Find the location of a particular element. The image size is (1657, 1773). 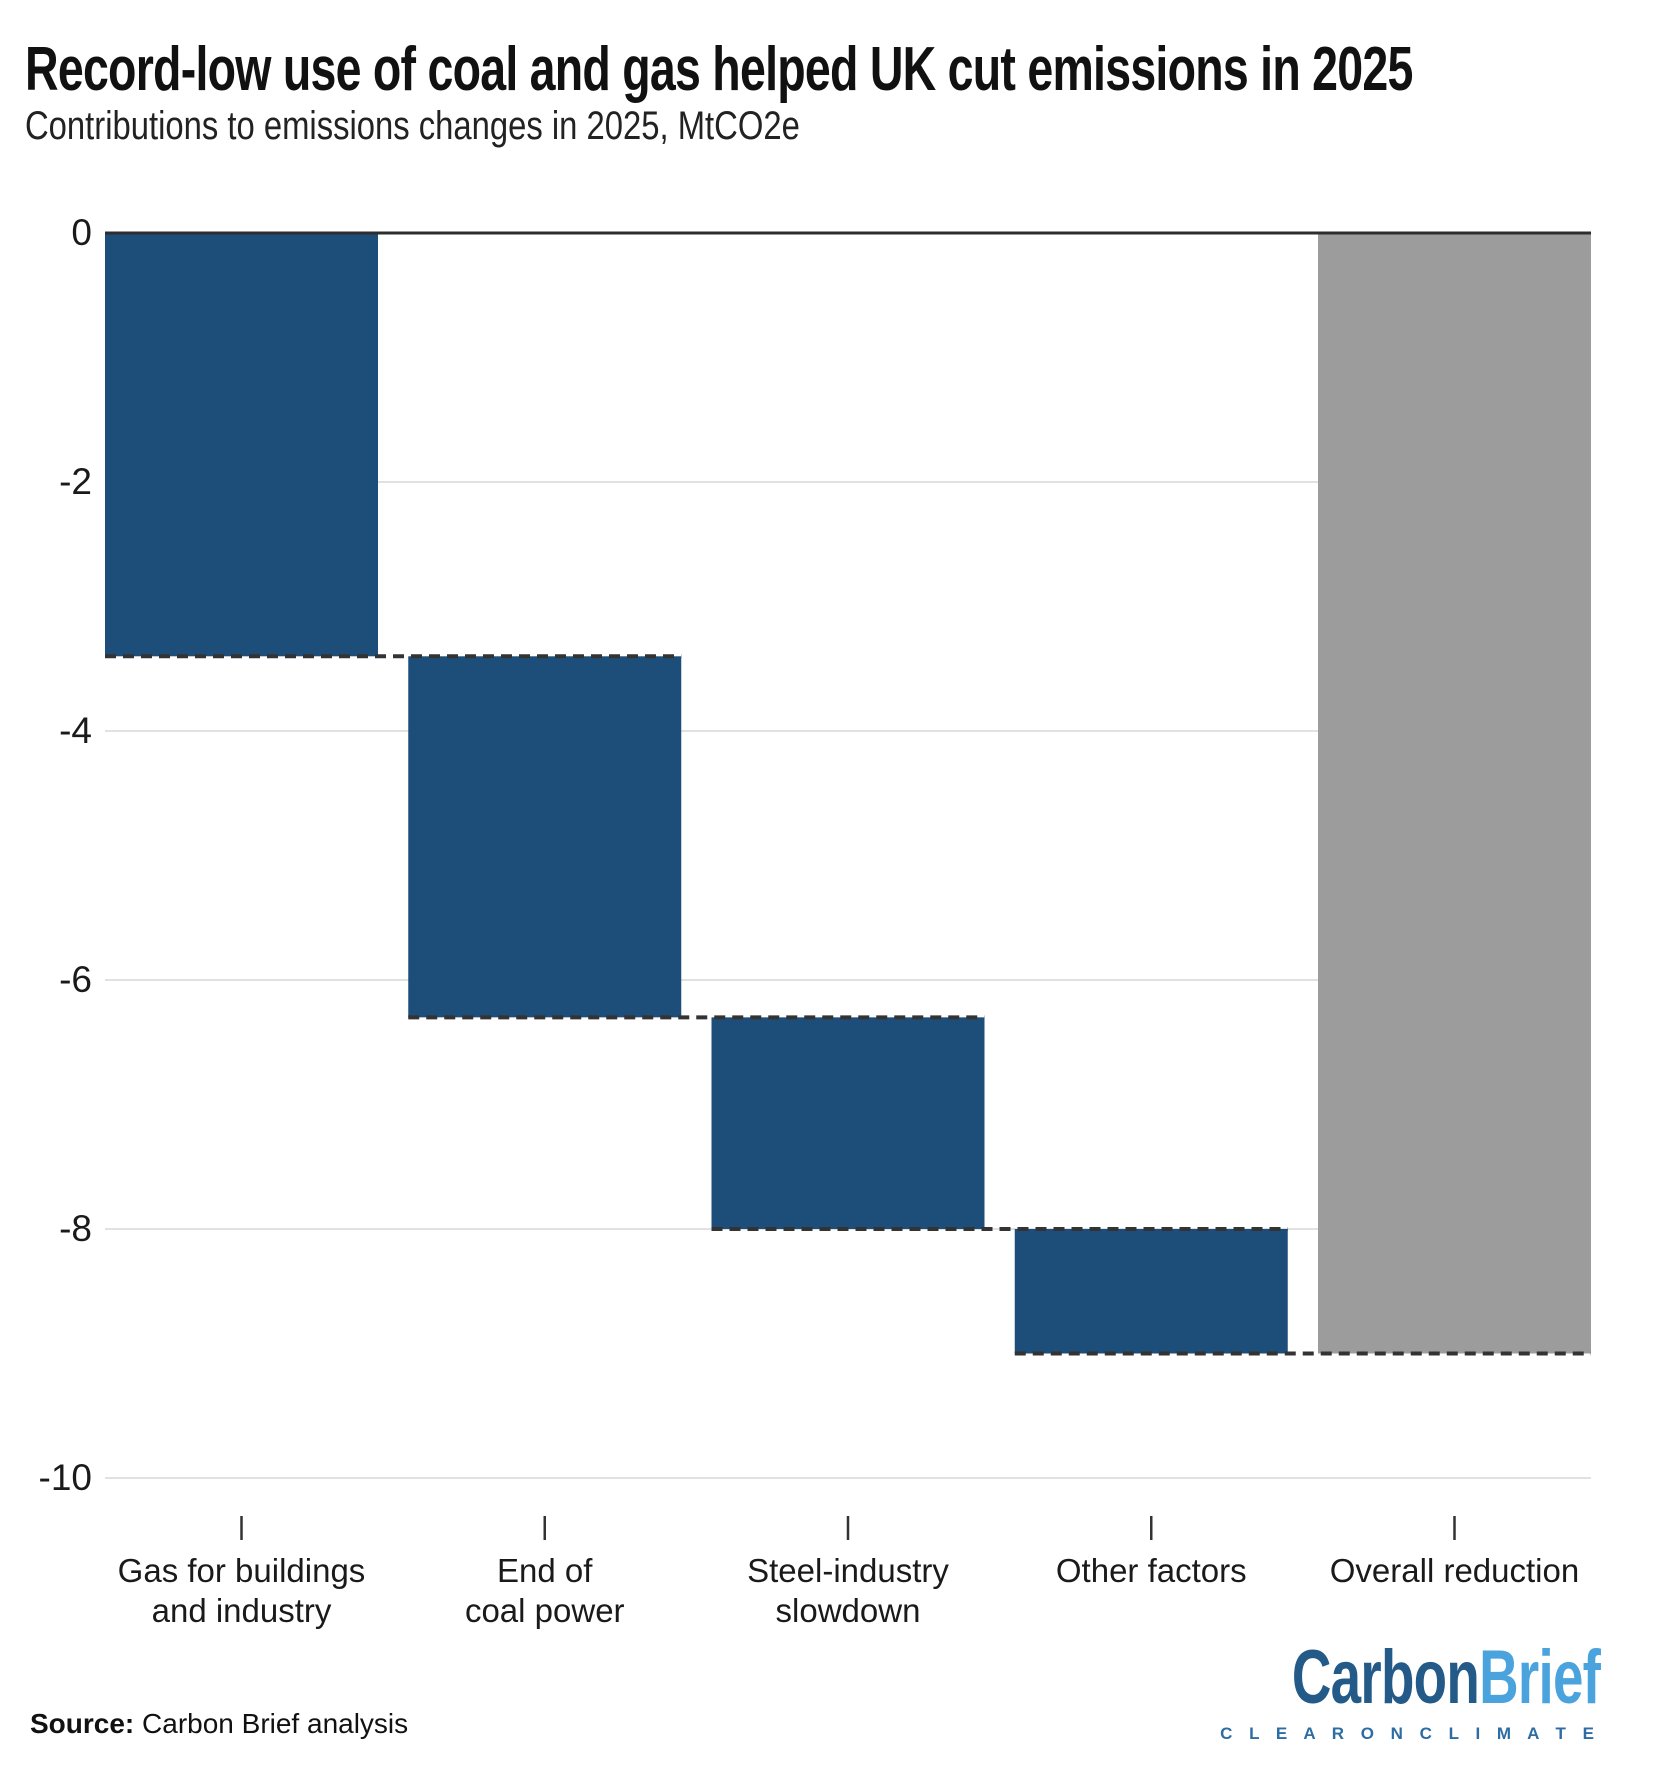

bar-overall-reduction is located at coordinates (1454, 793).